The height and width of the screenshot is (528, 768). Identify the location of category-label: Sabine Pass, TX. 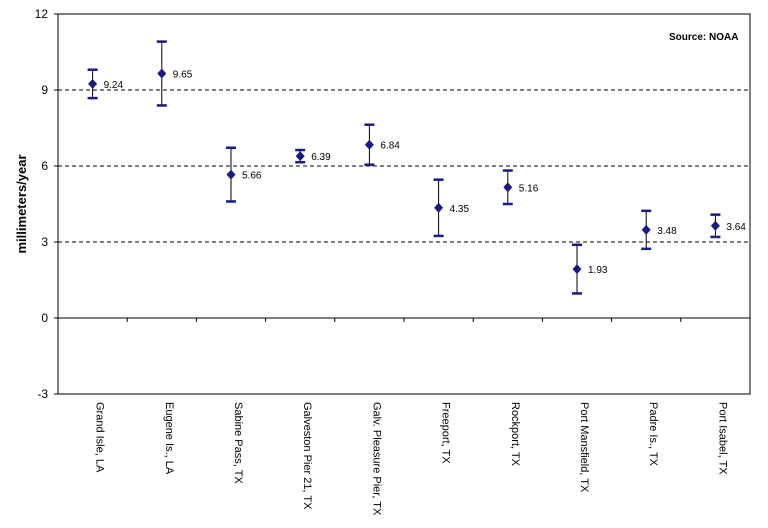
(238, 443).